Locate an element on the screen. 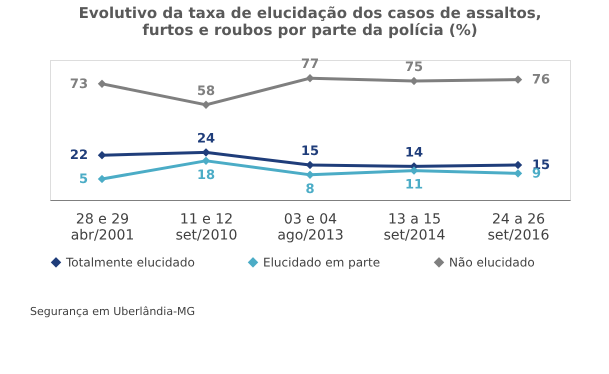  data-label: 11 is located at coordinates (414, 185).